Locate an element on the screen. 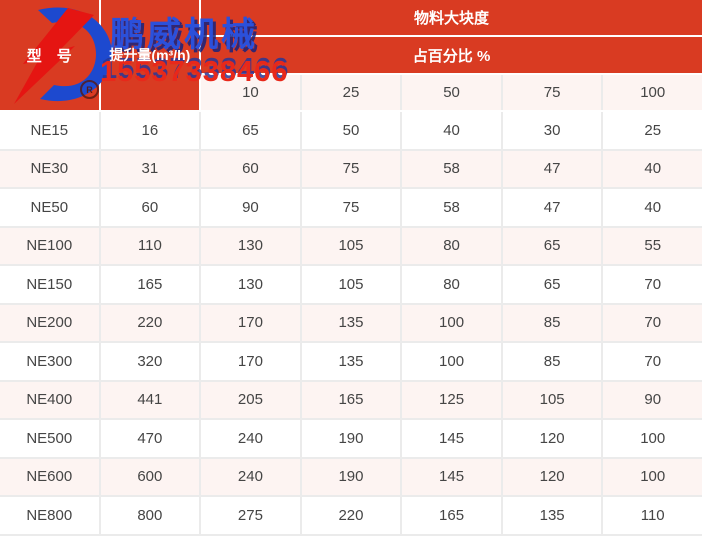 This screenshot has width=702, height=536. lump-col-10: 10 is located at coordinates (250, 92).